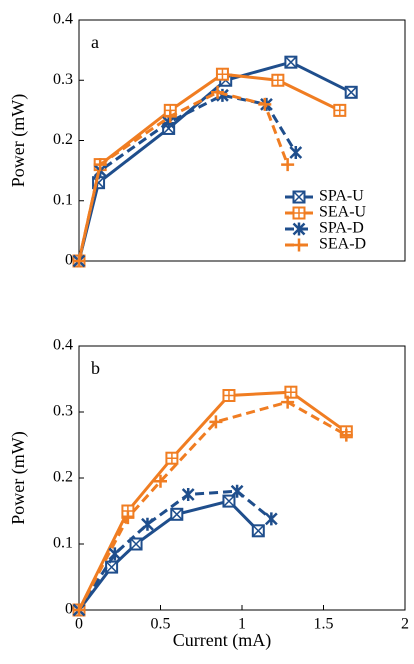 The height and width of the screenshot is (664, 414). Describe the element at coordinates (405, 624) in the screenshot. I see `x-tick-label: 2` at that location.